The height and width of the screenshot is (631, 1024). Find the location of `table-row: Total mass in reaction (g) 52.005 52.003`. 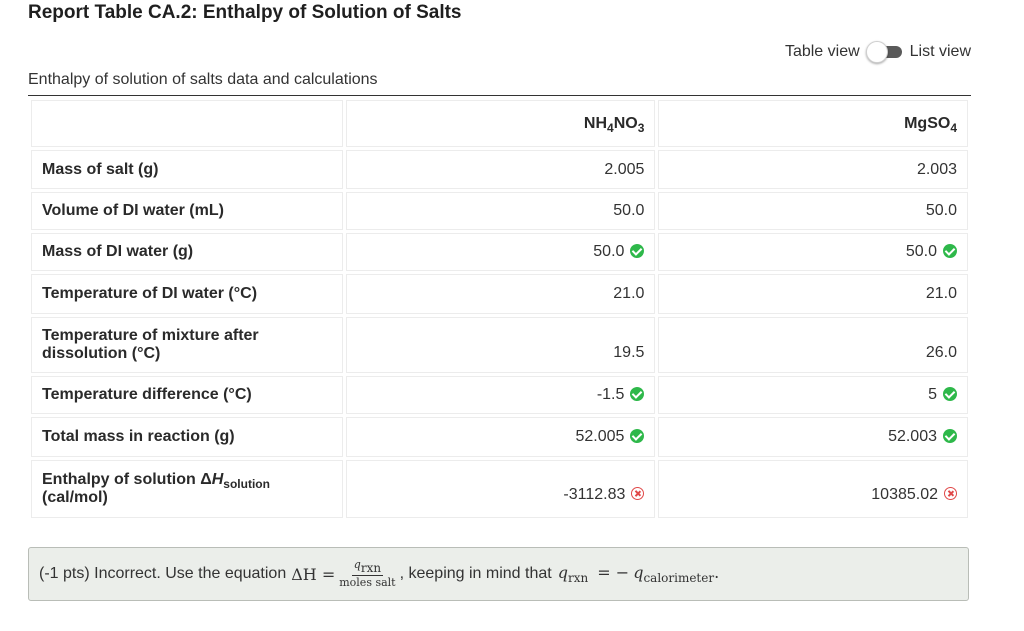

table-row: Total mass in reaction (g) 52.005 52.003 is located at coordinates (499, 437).